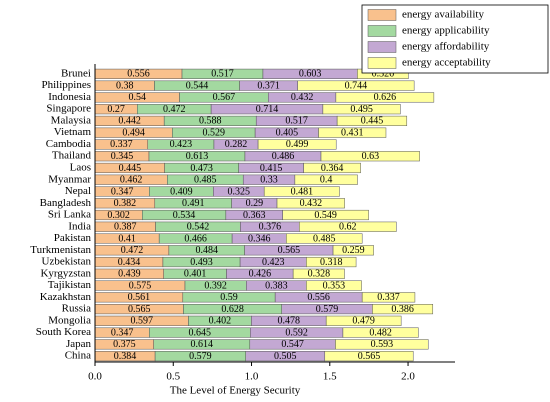  I want to click on data-label: 0.495, so click(361, 109).